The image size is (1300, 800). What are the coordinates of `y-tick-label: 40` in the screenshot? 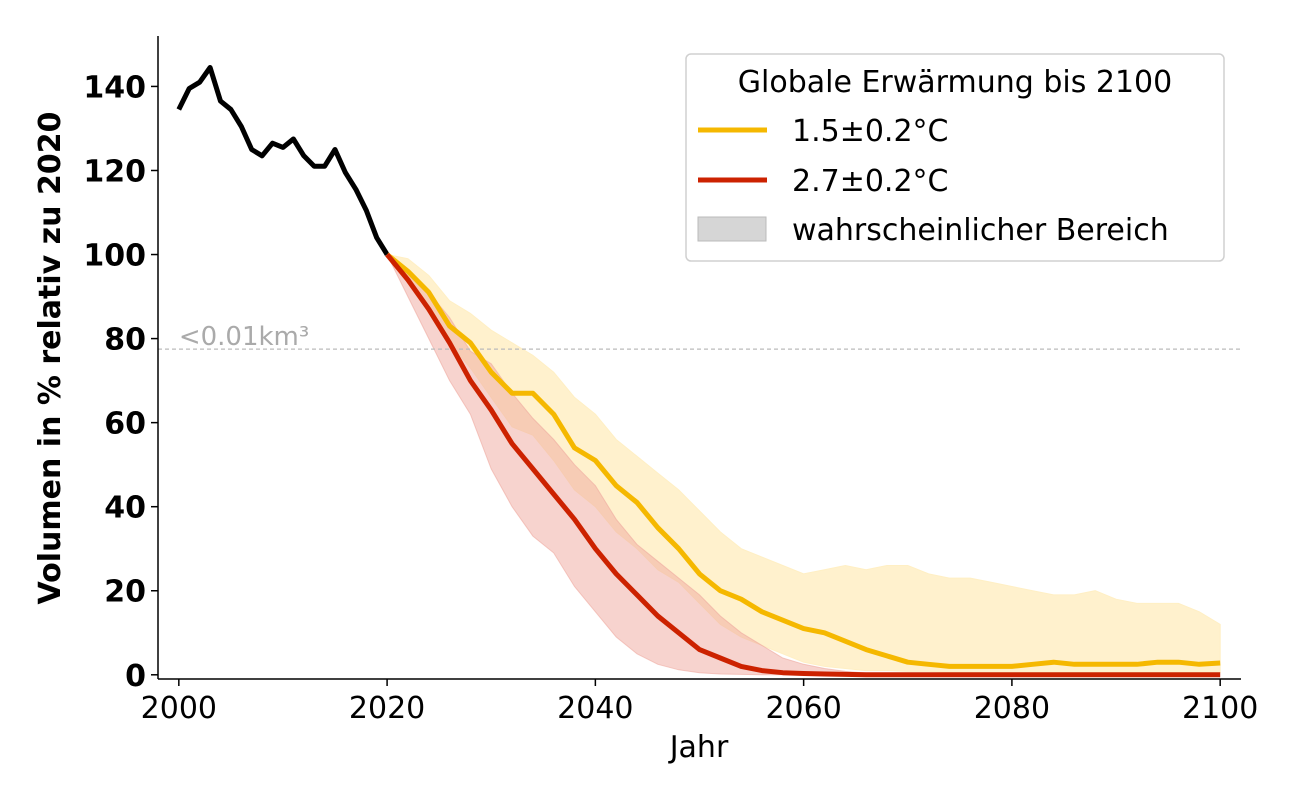 It's located at (125, 508).